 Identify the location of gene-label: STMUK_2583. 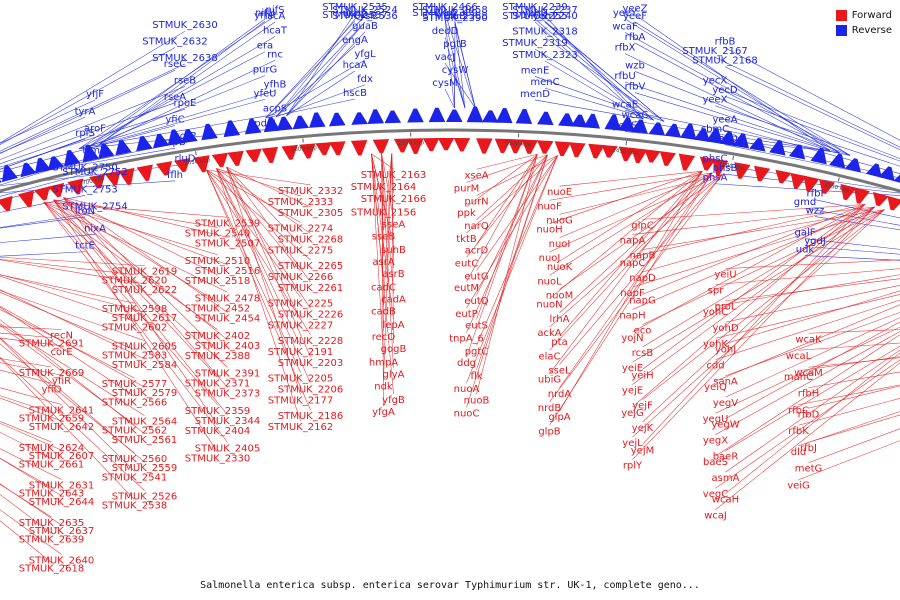
(134, 356).